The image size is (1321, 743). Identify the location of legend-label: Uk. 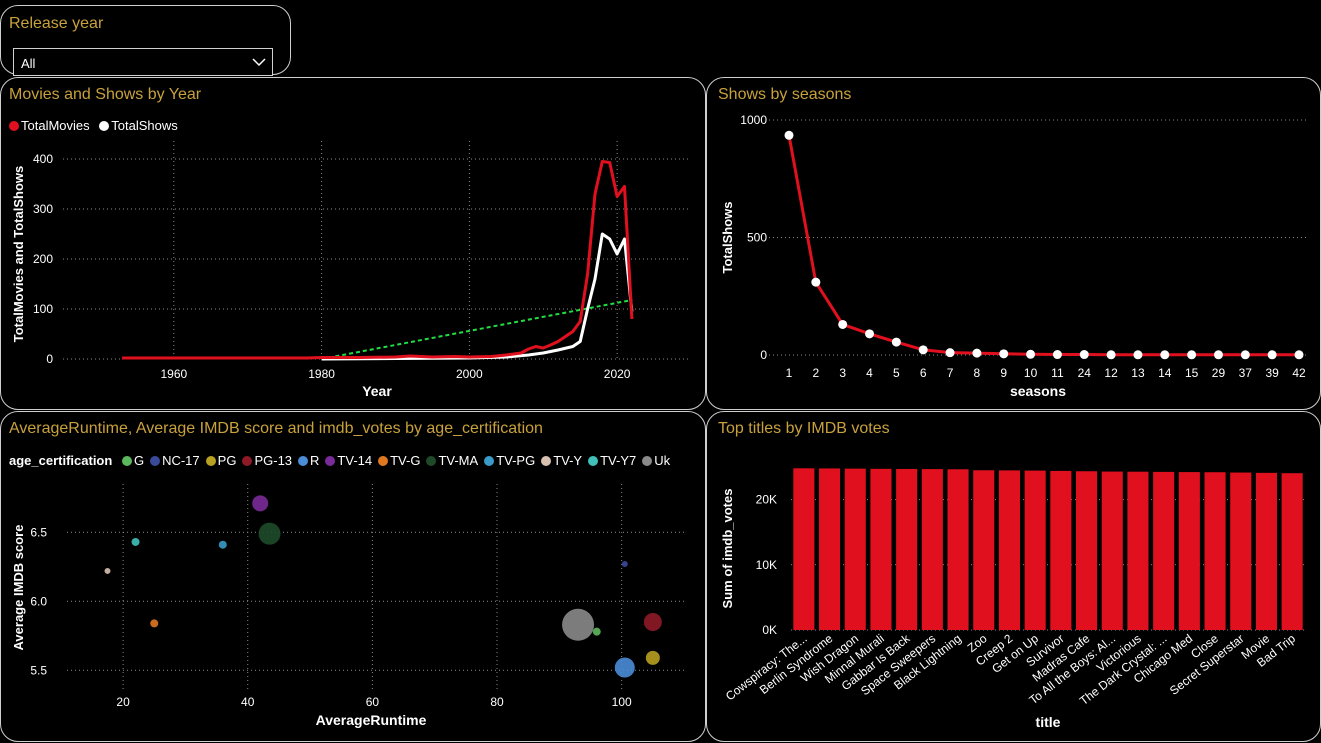
(662, 460).